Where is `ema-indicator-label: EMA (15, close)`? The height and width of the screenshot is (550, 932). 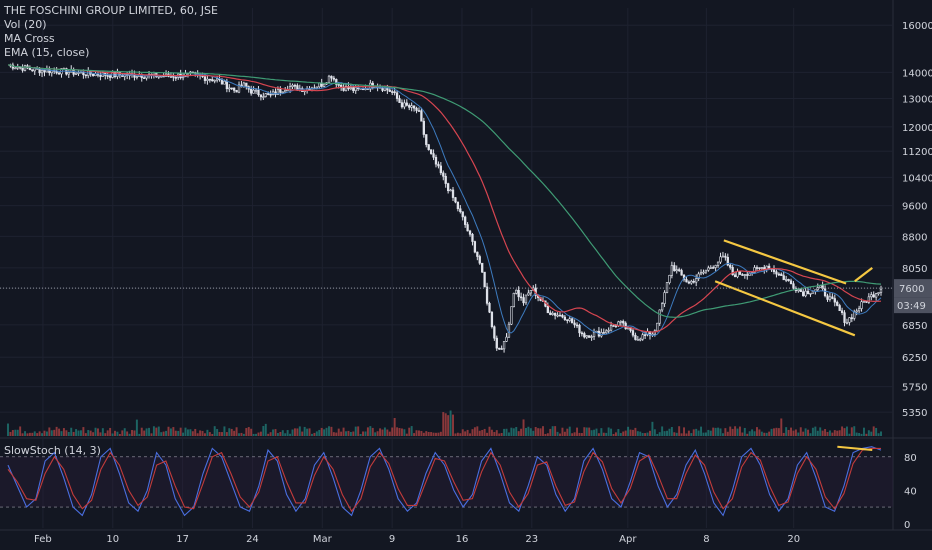 ema-indicator-label: EMA (15, close) is located at coordinates (47, 52).